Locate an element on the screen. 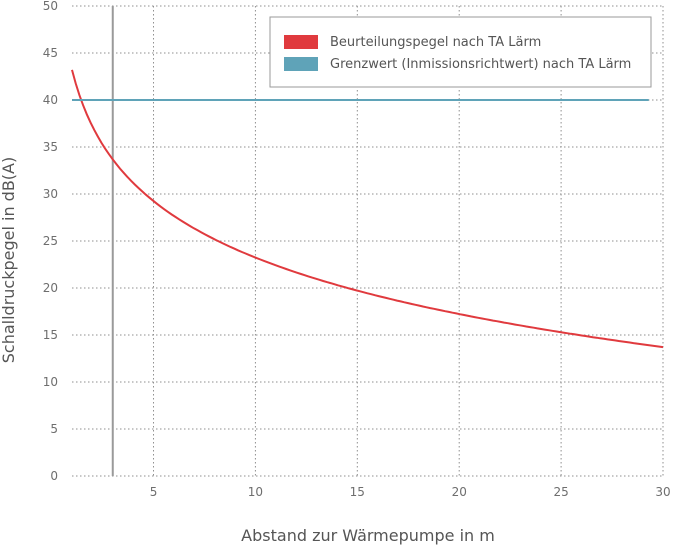 The width and height of the screenshot is (674, 546). legend-label: Beurteilungspegel nach TA Lärm is located at coordinates (435, 42).